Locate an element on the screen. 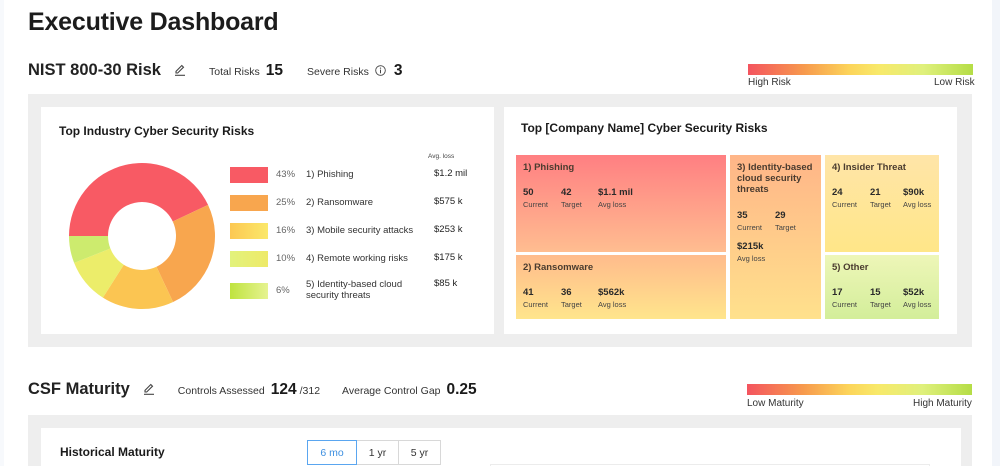 The width and height of the screenshot is (1000, 466). tile-target: 21 is located at coordinates (875, 192).